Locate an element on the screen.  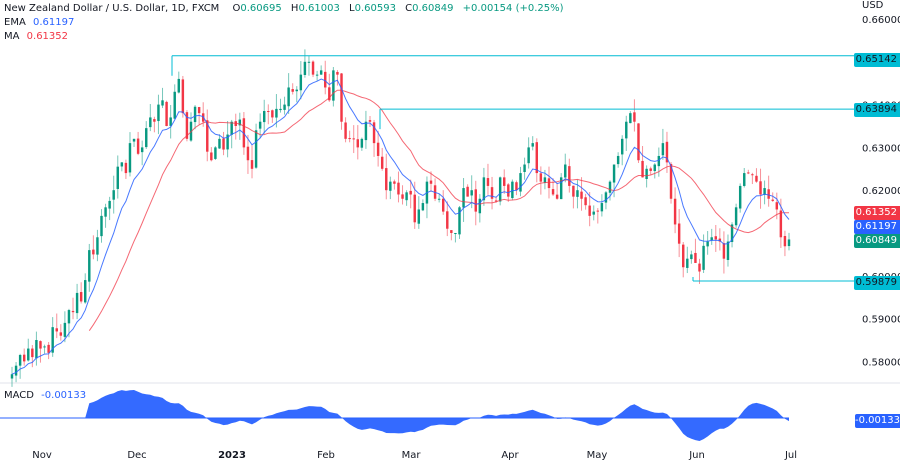
ma-legend-row: MA 0.61352 is located at coordinates (284, 37).